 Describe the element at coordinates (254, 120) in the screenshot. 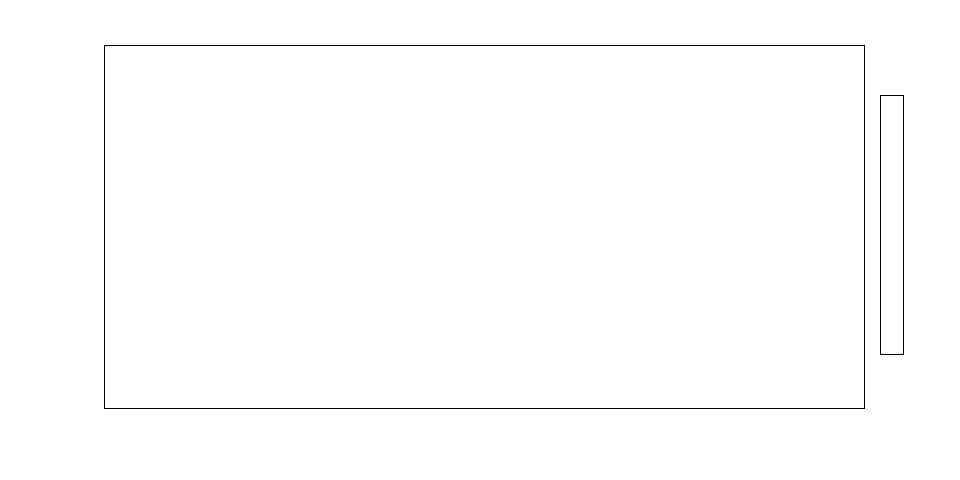

I see `backscatter-heatmap` at that location.